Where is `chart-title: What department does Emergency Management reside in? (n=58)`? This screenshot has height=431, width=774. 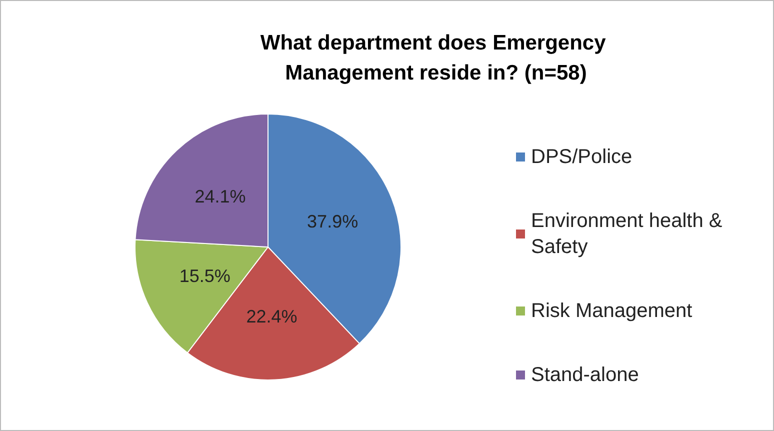 chart-title: What department does Emergency Management reside in? (n=58) is located at coordinates (436, 58).